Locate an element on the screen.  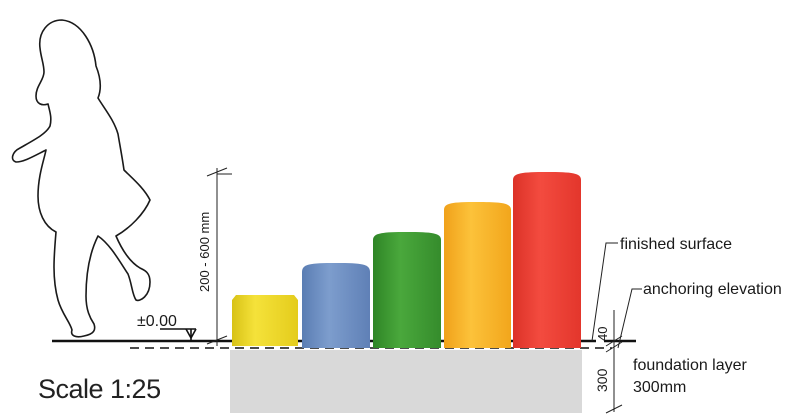
foundation-label-line2: 300mm is located at coordinates (659, 387).